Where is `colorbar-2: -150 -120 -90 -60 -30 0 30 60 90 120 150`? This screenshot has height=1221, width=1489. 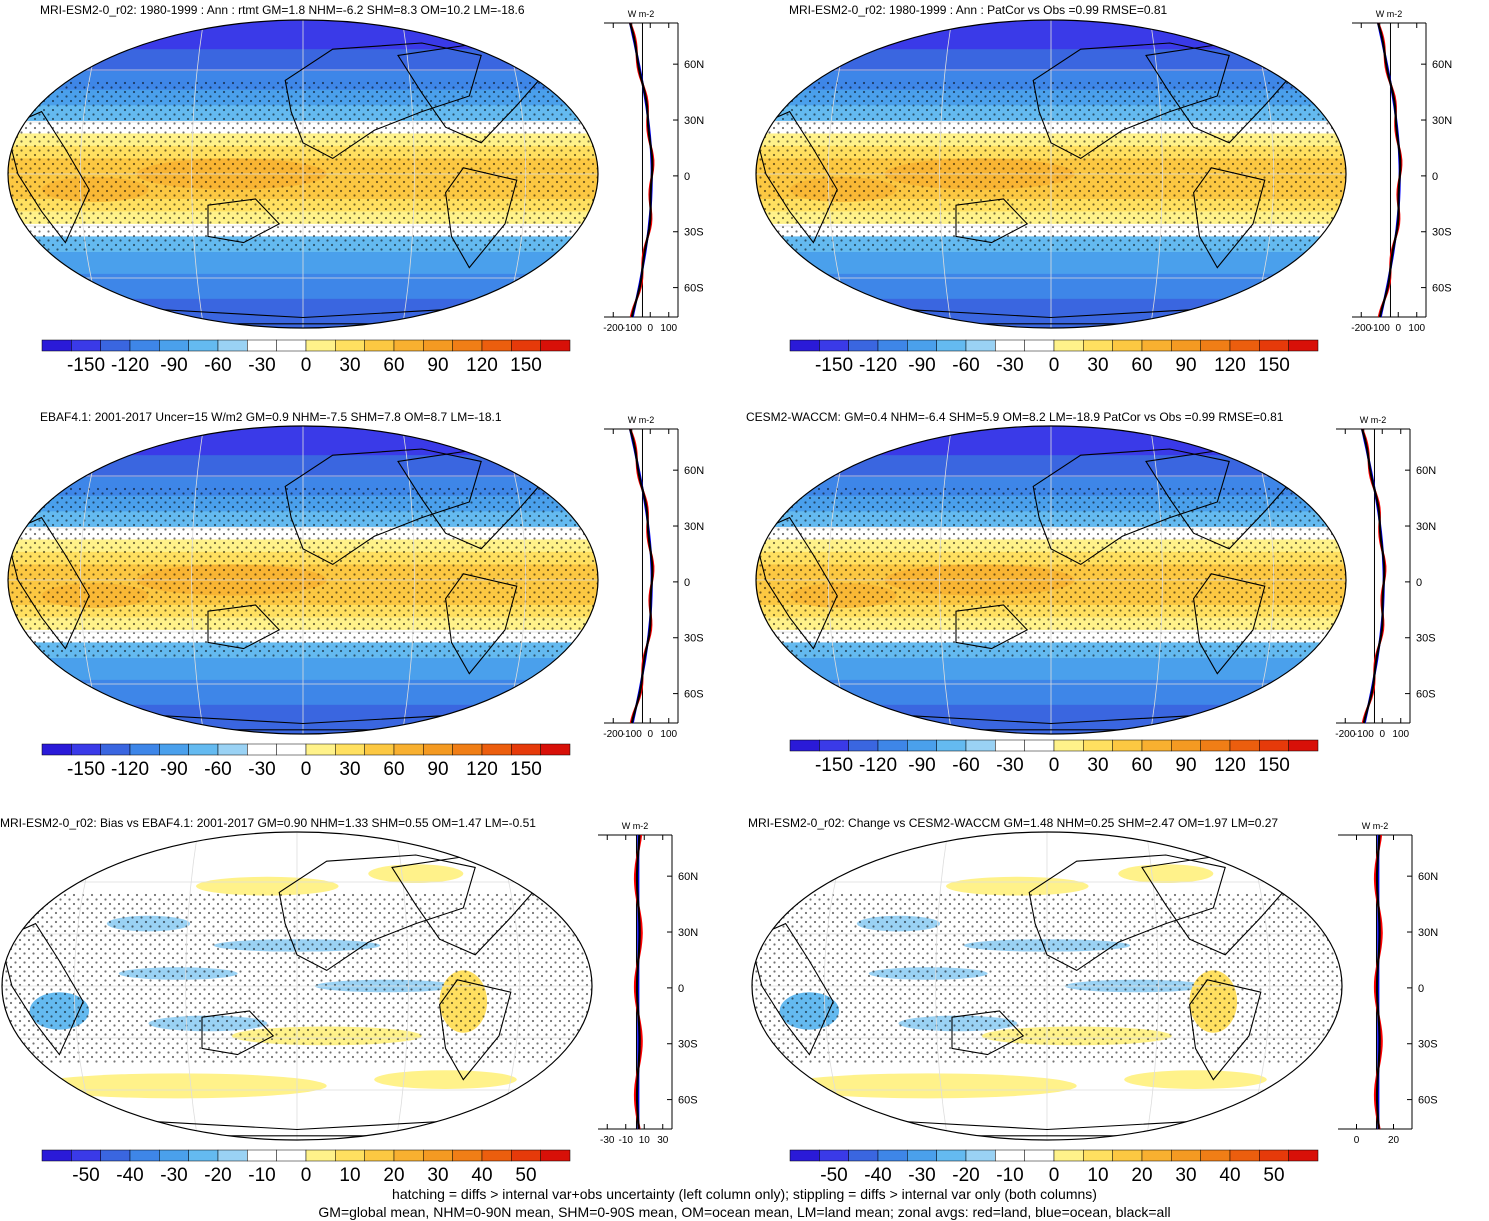 colorbar-2: -150 -120 -90 -60 -30 0 30 60 90 120 150 is located at coordinates (1054, 357).